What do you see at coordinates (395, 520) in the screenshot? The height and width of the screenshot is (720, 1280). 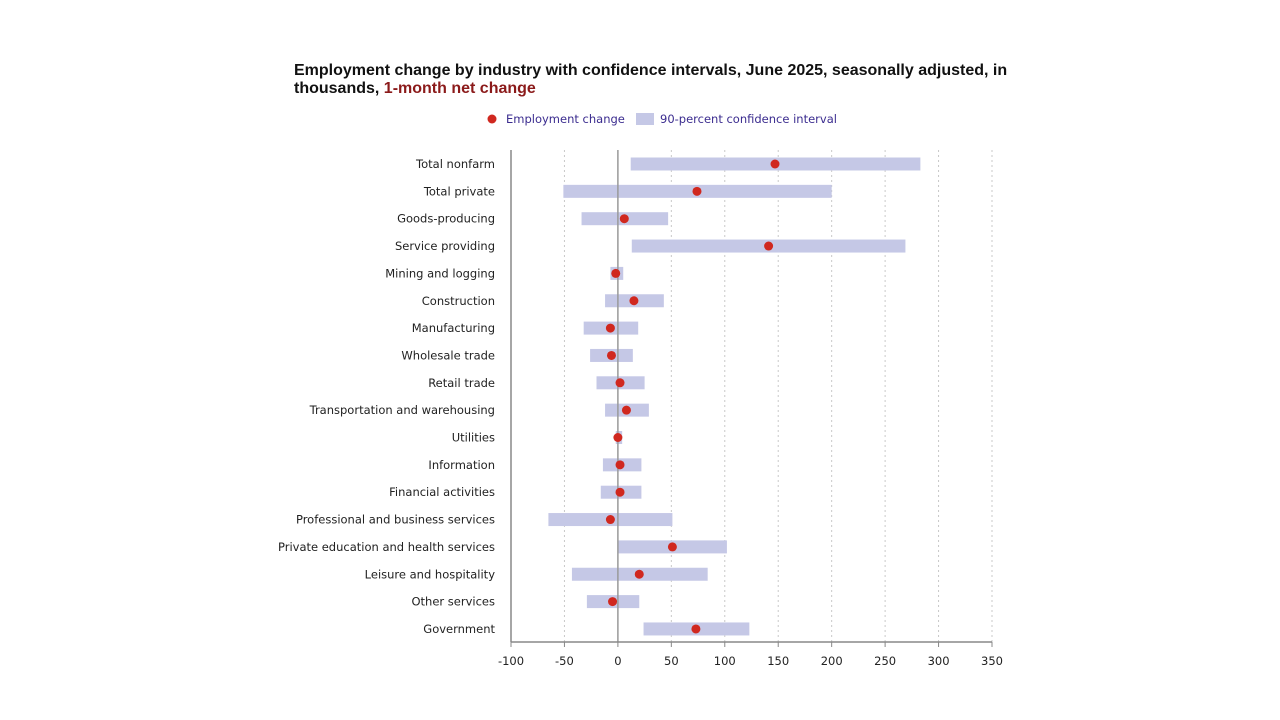 I see `category-label: Professional and business services` at bounding box center [395, 520].